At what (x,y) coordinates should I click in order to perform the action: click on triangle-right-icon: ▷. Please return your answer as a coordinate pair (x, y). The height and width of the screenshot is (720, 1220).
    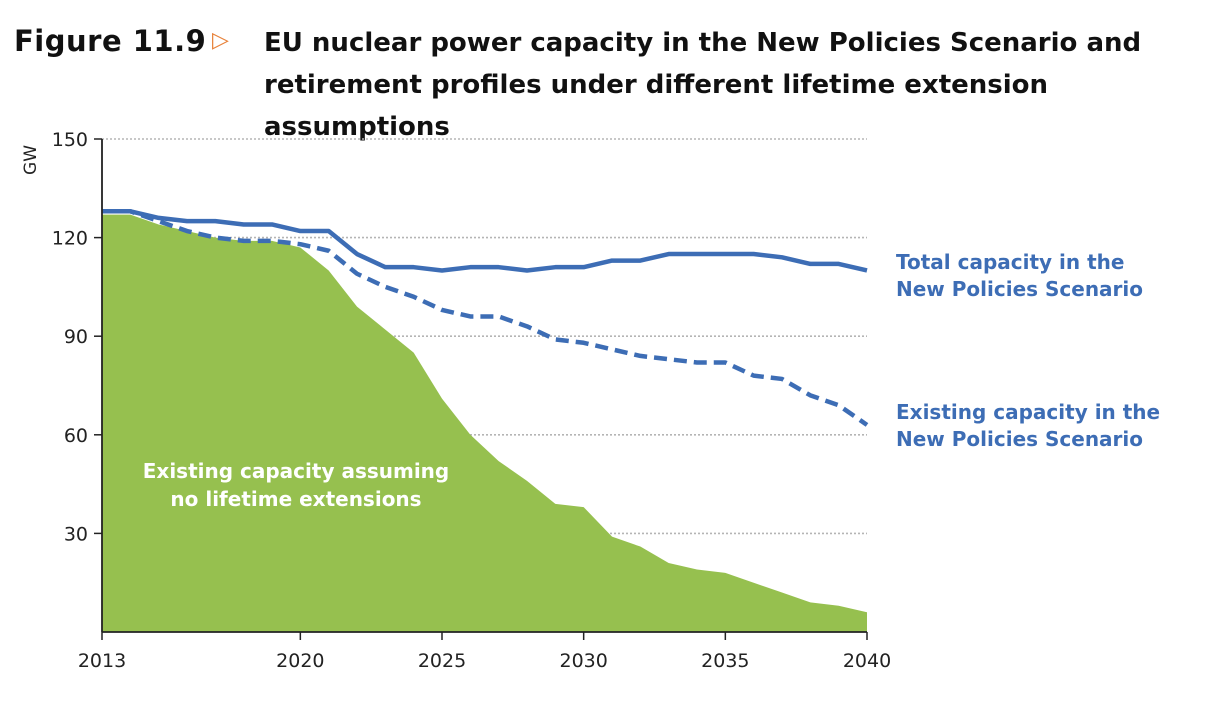
    Looking at the image, I should click on (220, 40).